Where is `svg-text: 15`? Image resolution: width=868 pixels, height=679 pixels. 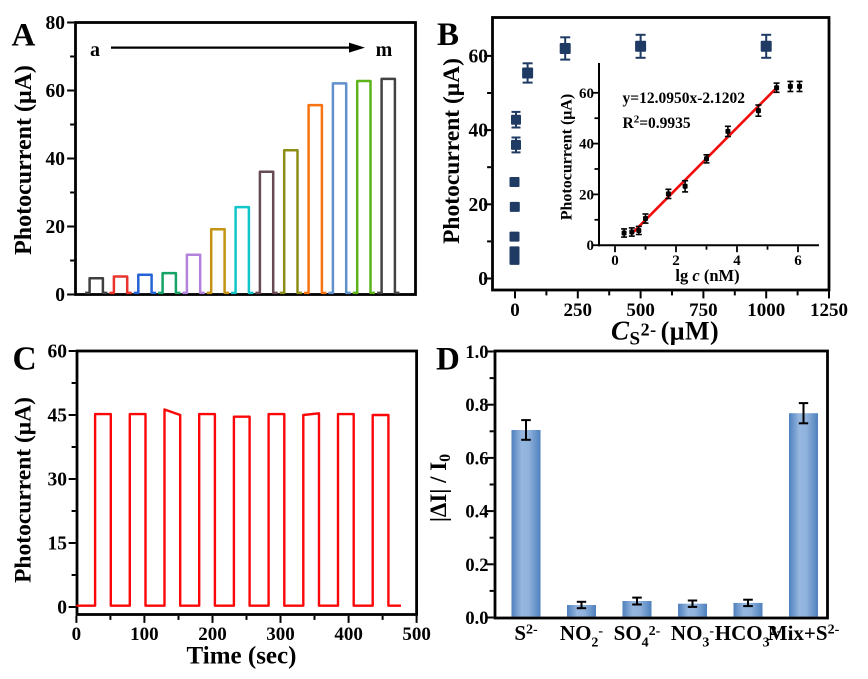 svg-text: 15 is located at coordinates (58, 544).